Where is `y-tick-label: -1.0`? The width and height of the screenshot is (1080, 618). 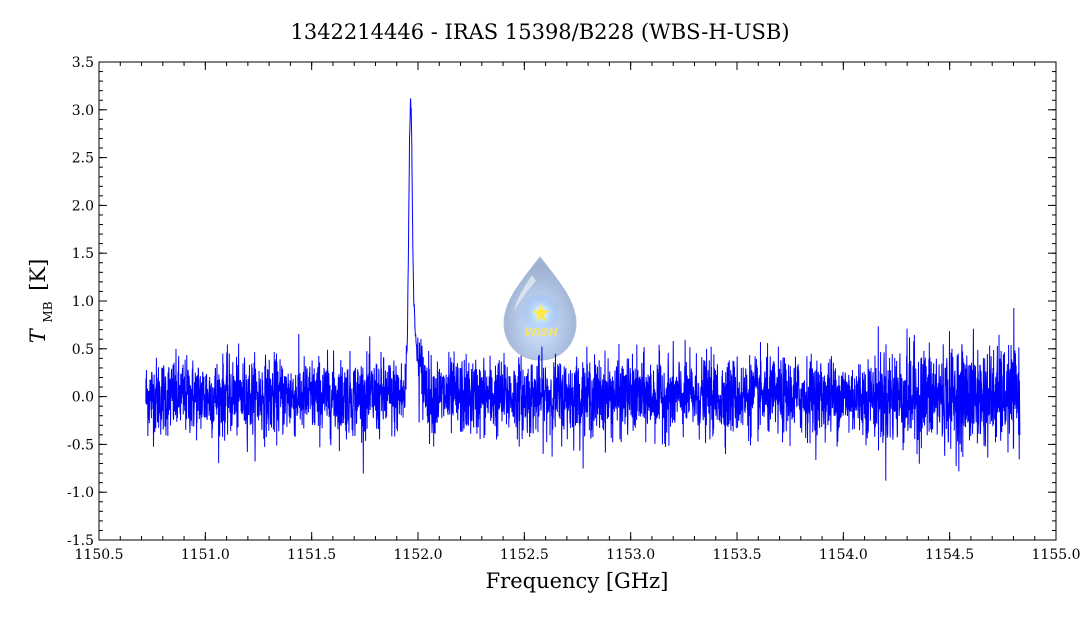
y-tick-label: -1.0 is located at coordinates (80, 493).